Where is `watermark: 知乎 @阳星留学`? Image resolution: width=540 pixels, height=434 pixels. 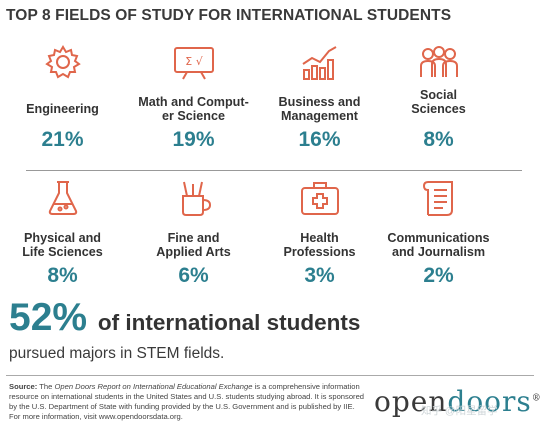 watermark: 知乎 @阳星留学 is located at coordinates (459, 411).